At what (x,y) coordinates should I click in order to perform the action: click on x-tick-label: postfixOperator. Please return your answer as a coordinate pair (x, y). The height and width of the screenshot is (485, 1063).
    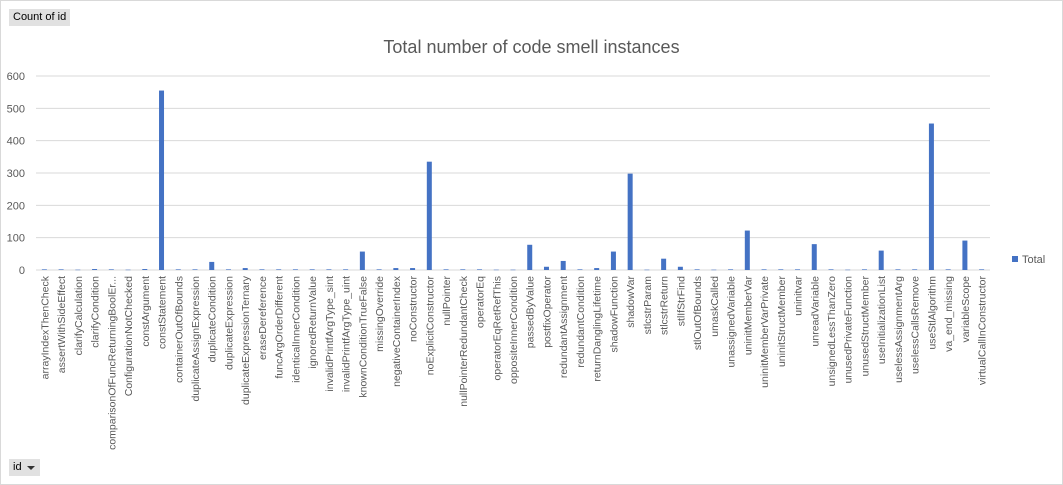
    Looking at the image, I should click on (547, 312).